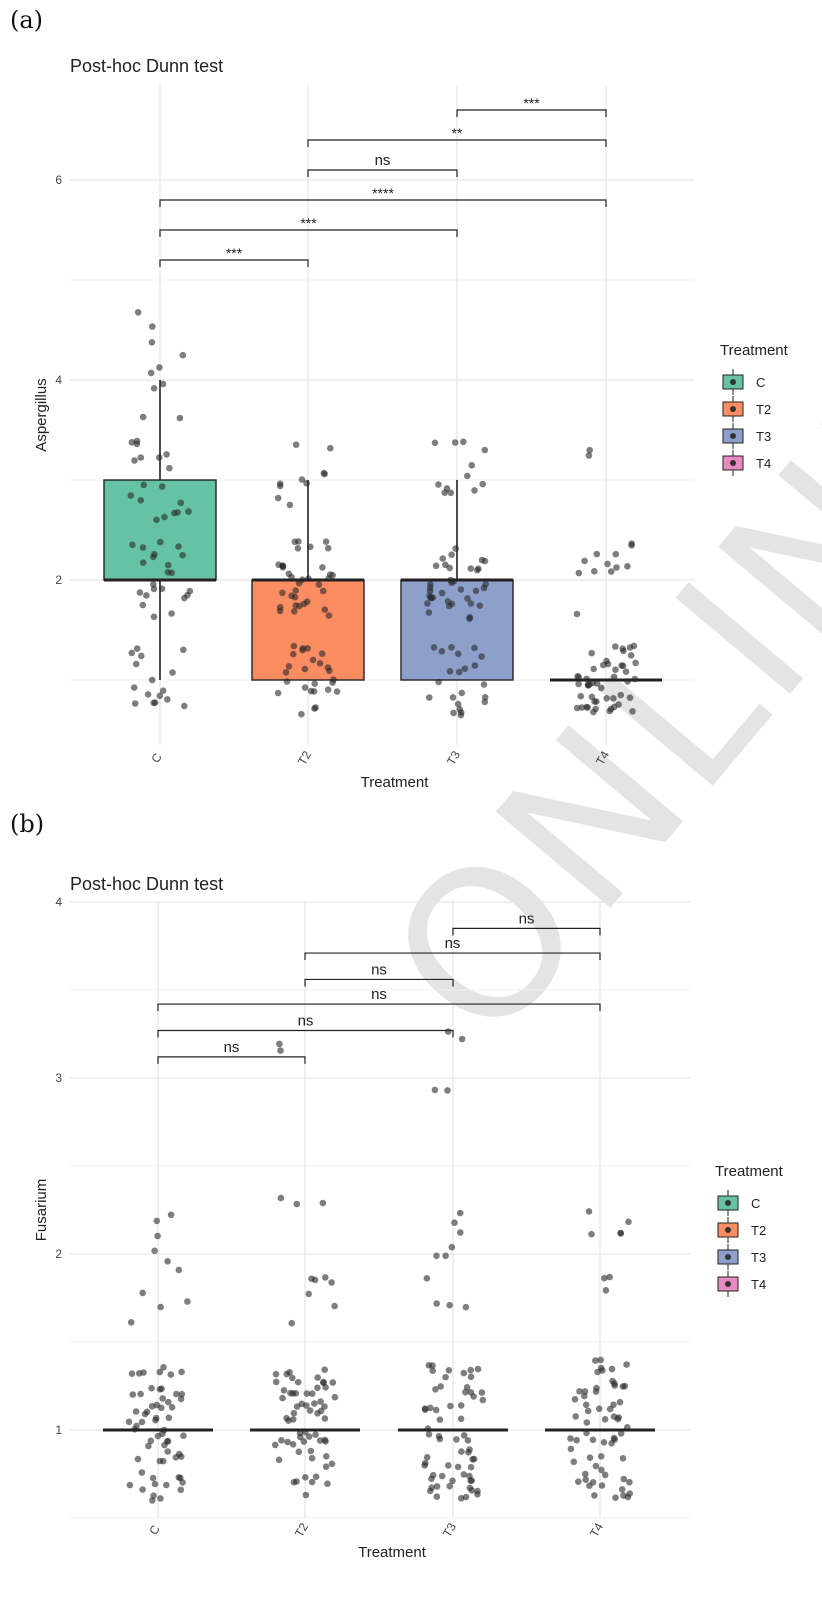  What do you see at coordinates (231, 1051) in the screenshot?
I see `comparison-bracket: ns` at bounding box center [231, 1051].